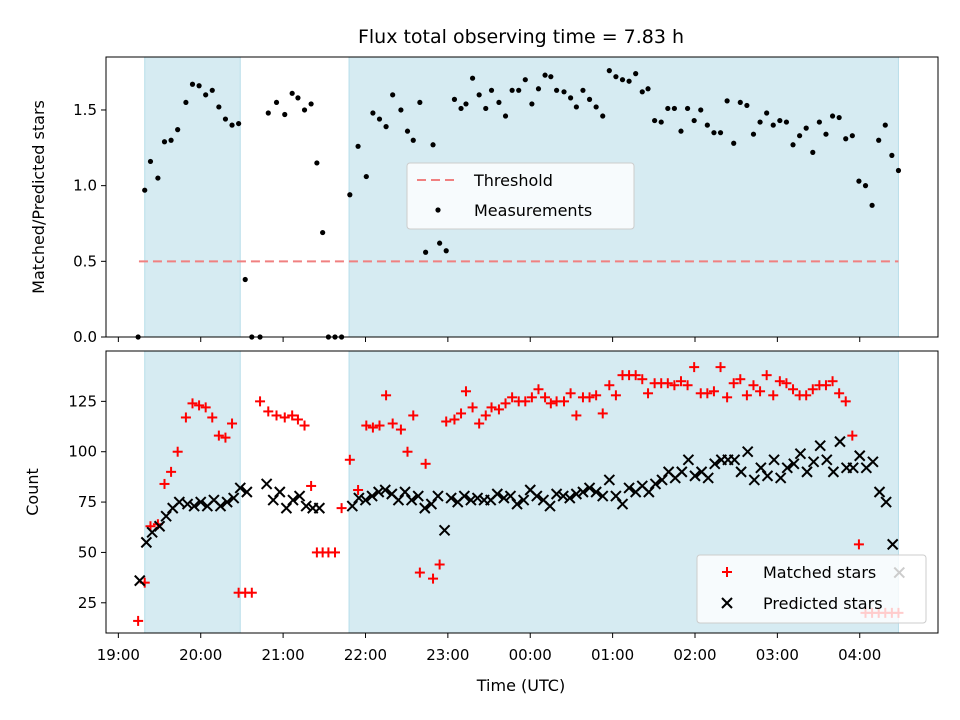  What do you see at coordinates (365, 655) in the screenshot?
I see `x-tick-label: 22:00` at bounding box center [365, 655].